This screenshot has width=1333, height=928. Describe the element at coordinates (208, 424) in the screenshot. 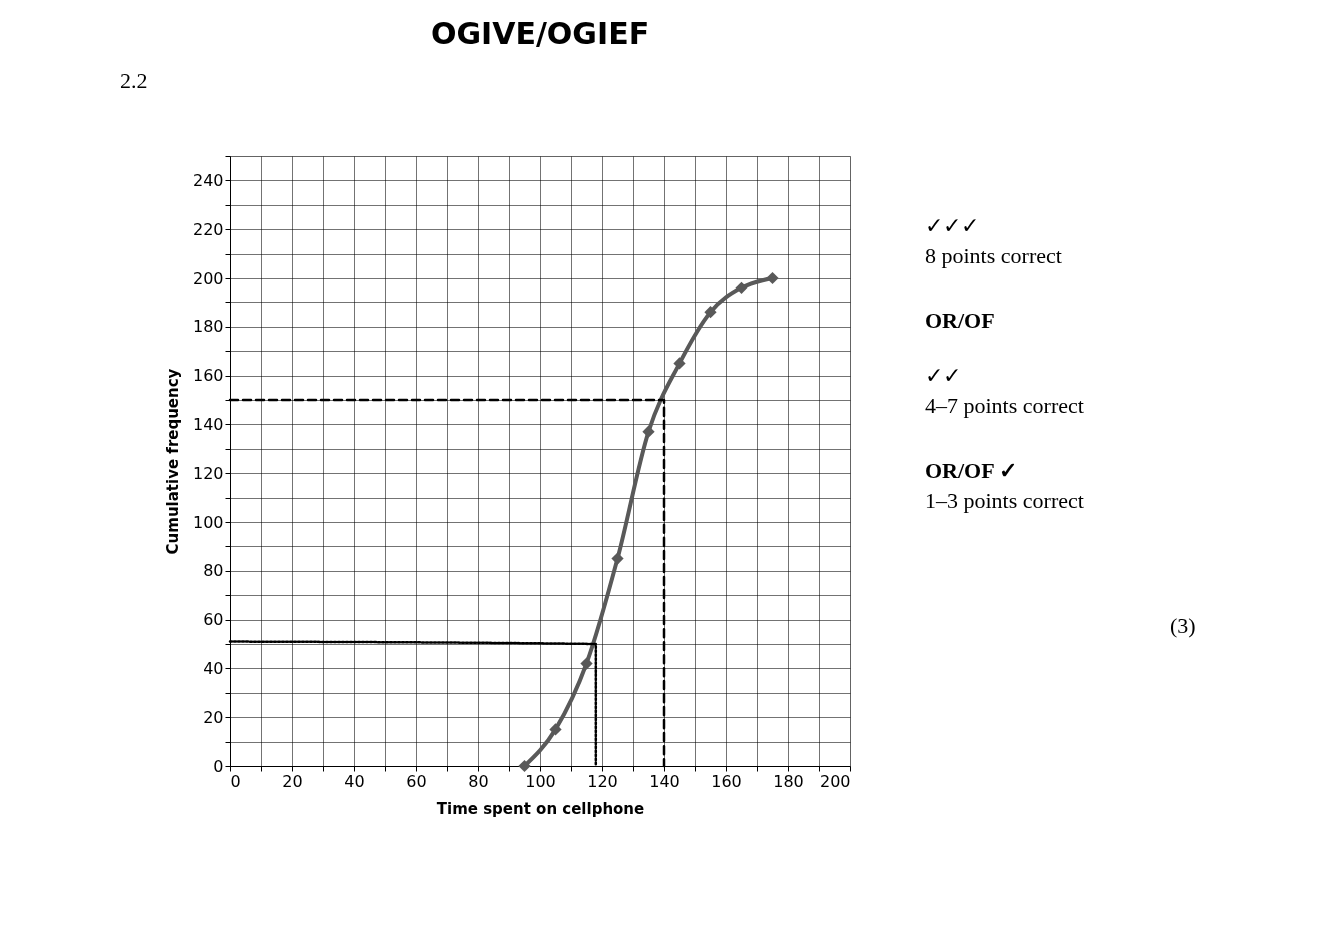

I see `y-tick-label: 140` at that location.